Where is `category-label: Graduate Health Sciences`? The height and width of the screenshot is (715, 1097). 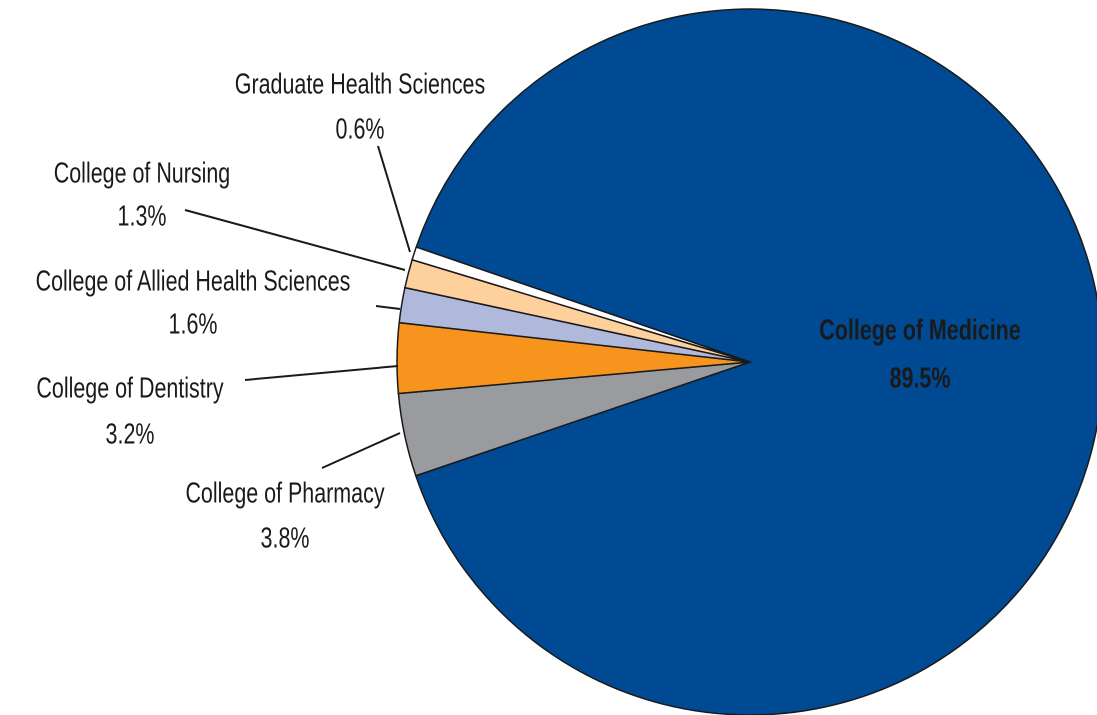
category-label: Graduate Health Sciences is located at coordinates (360, 85).